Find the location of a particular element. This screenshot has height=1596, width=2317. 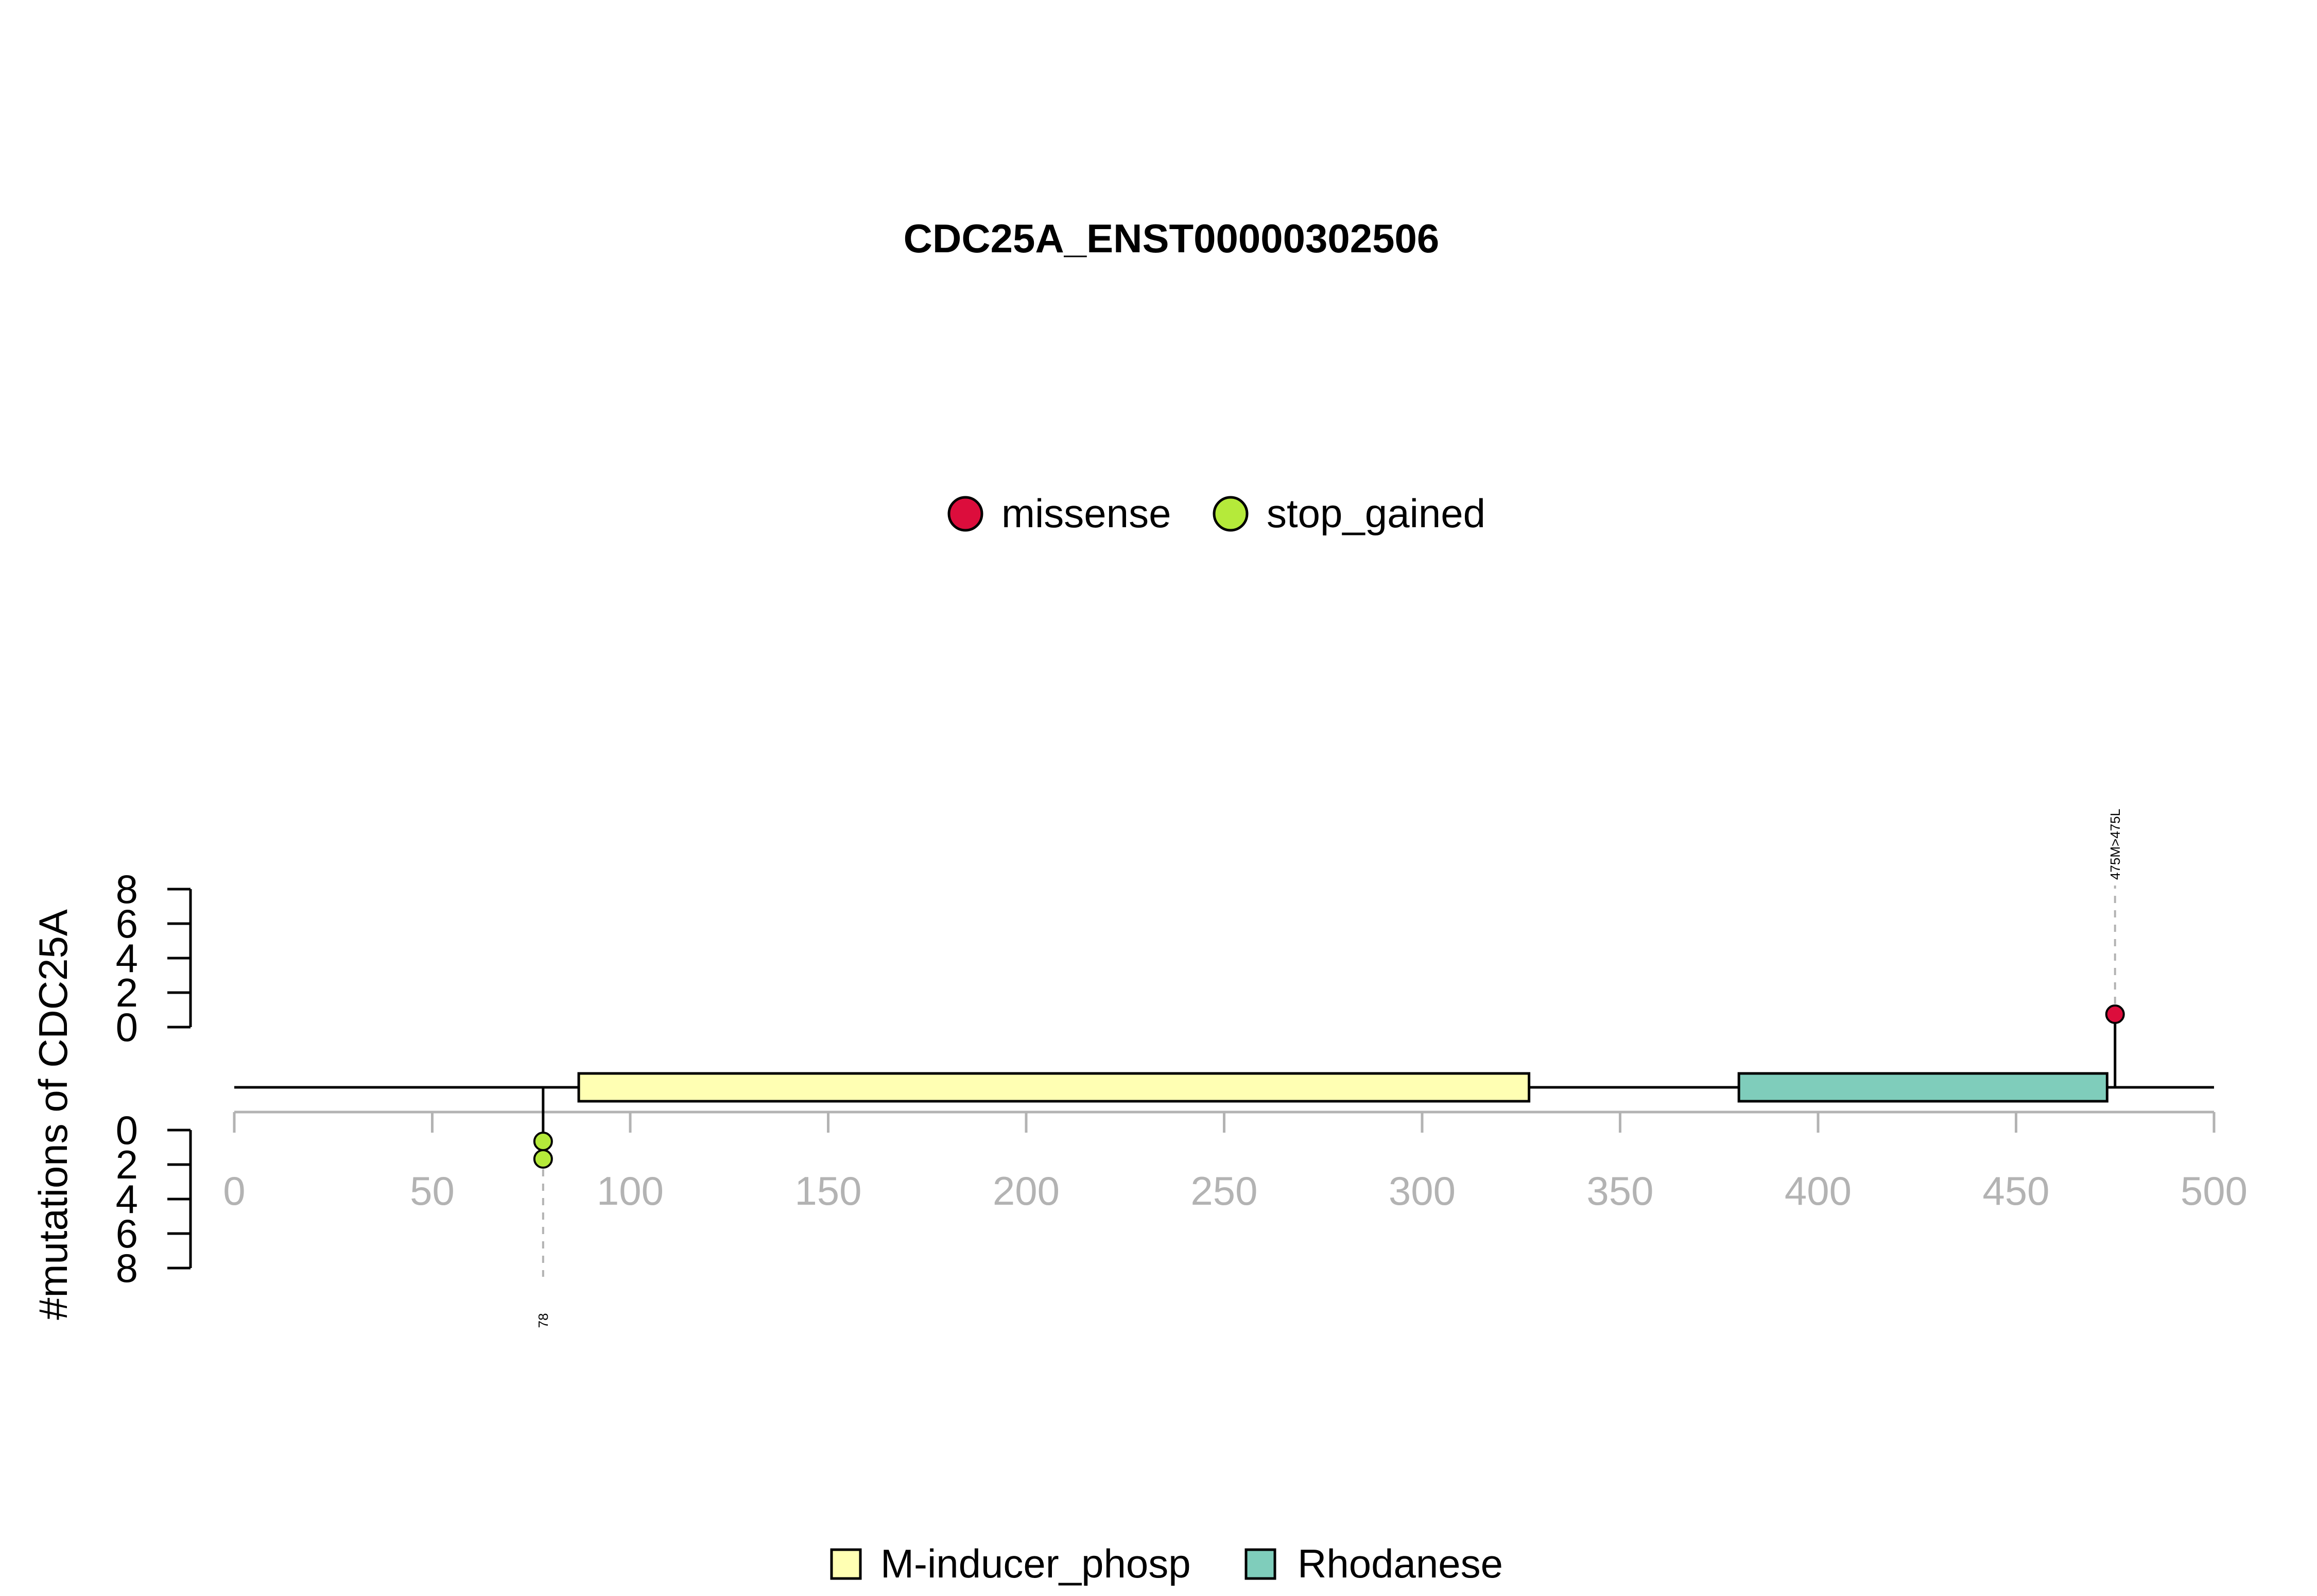

x-tick-label: 100 is located at coordinates (630, 1191).